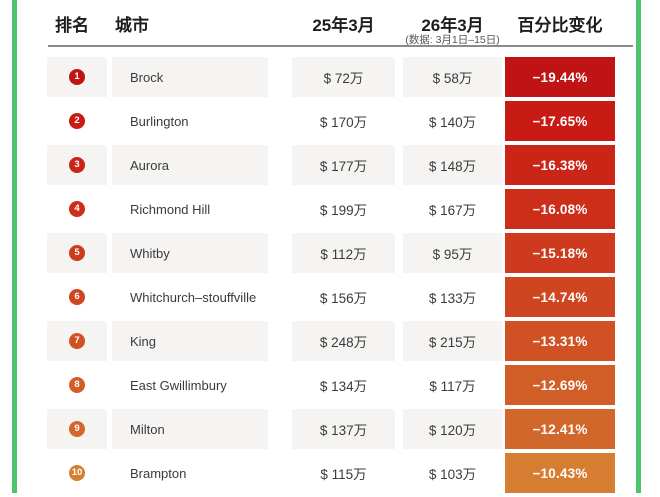 This screenshot has width=660, height=497. What do you see at coordinates (560, 25) in the screenshot?
I see `header-pct-change: 百分比变化` at bounding box center [560, 25].